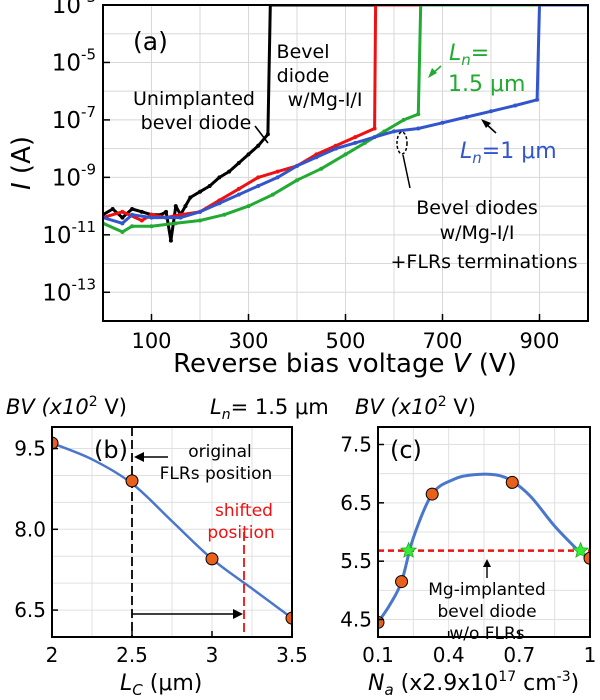 The width and height of the screenshot is (600, 700). I want to click on panel-b-xlabel-sub: C, so click(137, 690).